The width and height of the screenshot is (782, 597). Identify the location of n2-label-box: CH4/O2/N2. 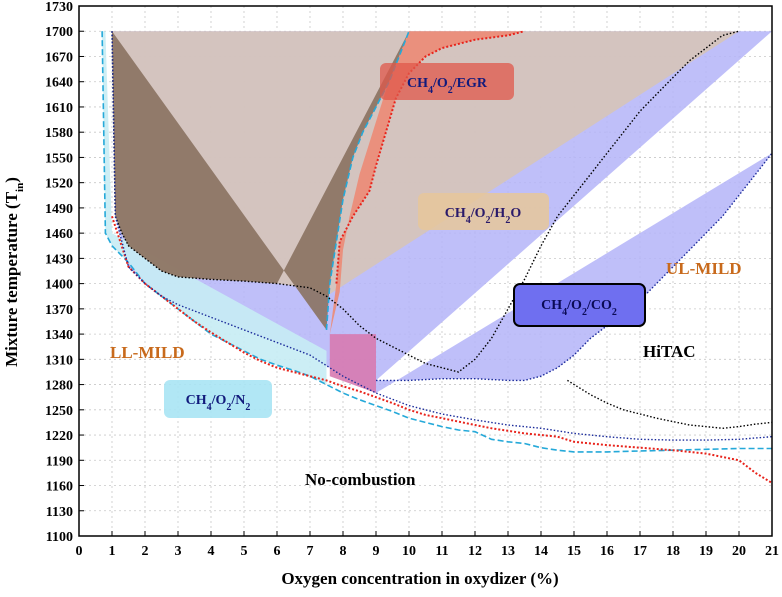
(218, 399).